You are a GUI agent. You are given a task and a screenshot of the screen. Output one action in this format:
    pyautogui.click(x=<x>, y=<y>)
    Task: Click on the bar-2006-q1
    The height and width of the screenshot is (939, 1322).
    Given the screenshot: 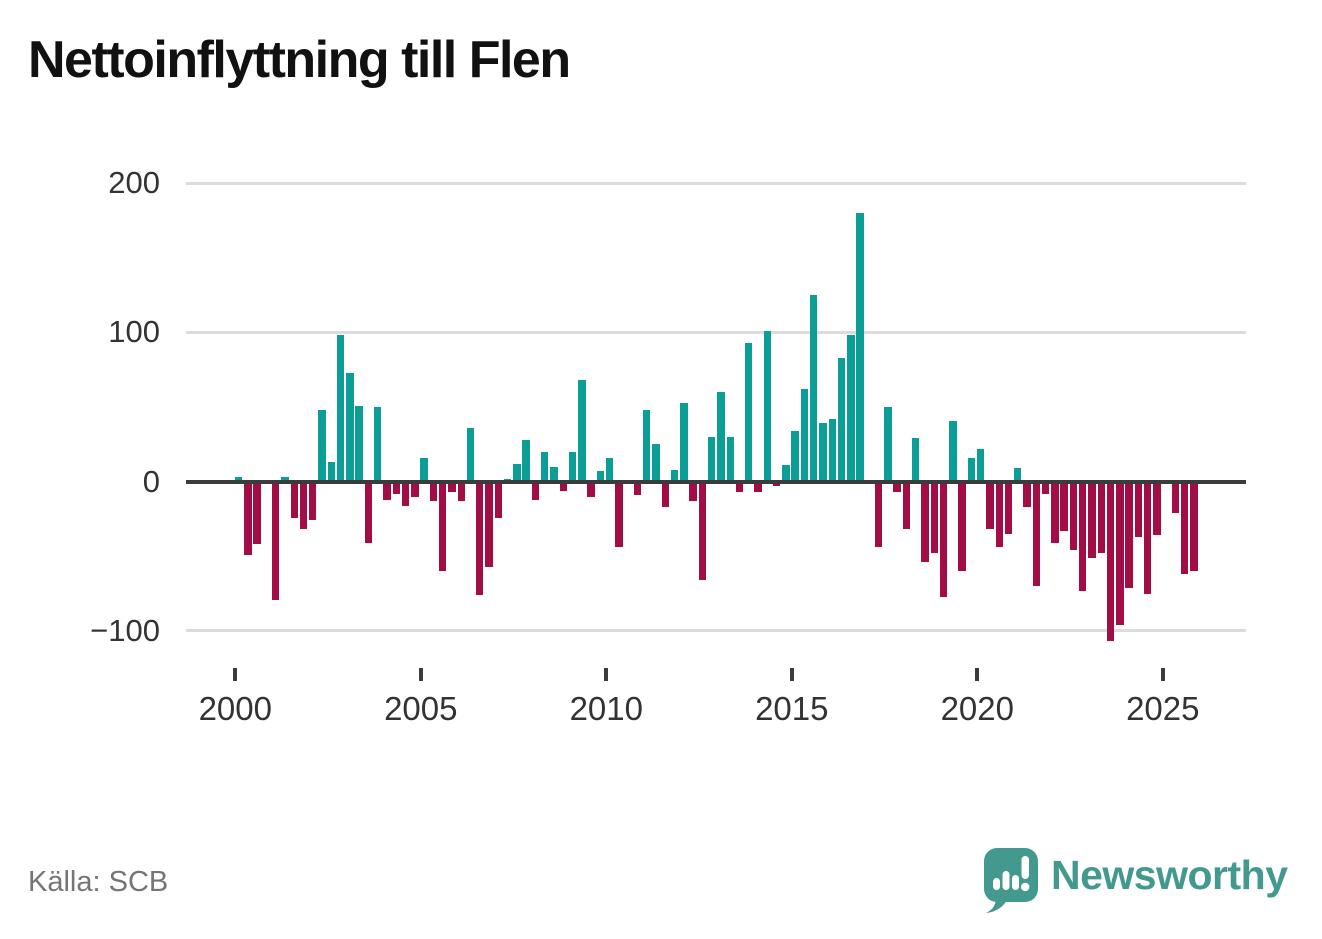 What is the action you would take?
    pyautogui.click(x=461, y=491)
    